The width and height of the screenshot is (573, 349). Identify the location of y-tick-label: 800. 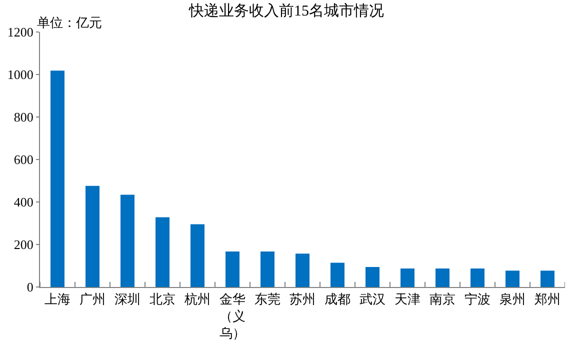
(24, 117).